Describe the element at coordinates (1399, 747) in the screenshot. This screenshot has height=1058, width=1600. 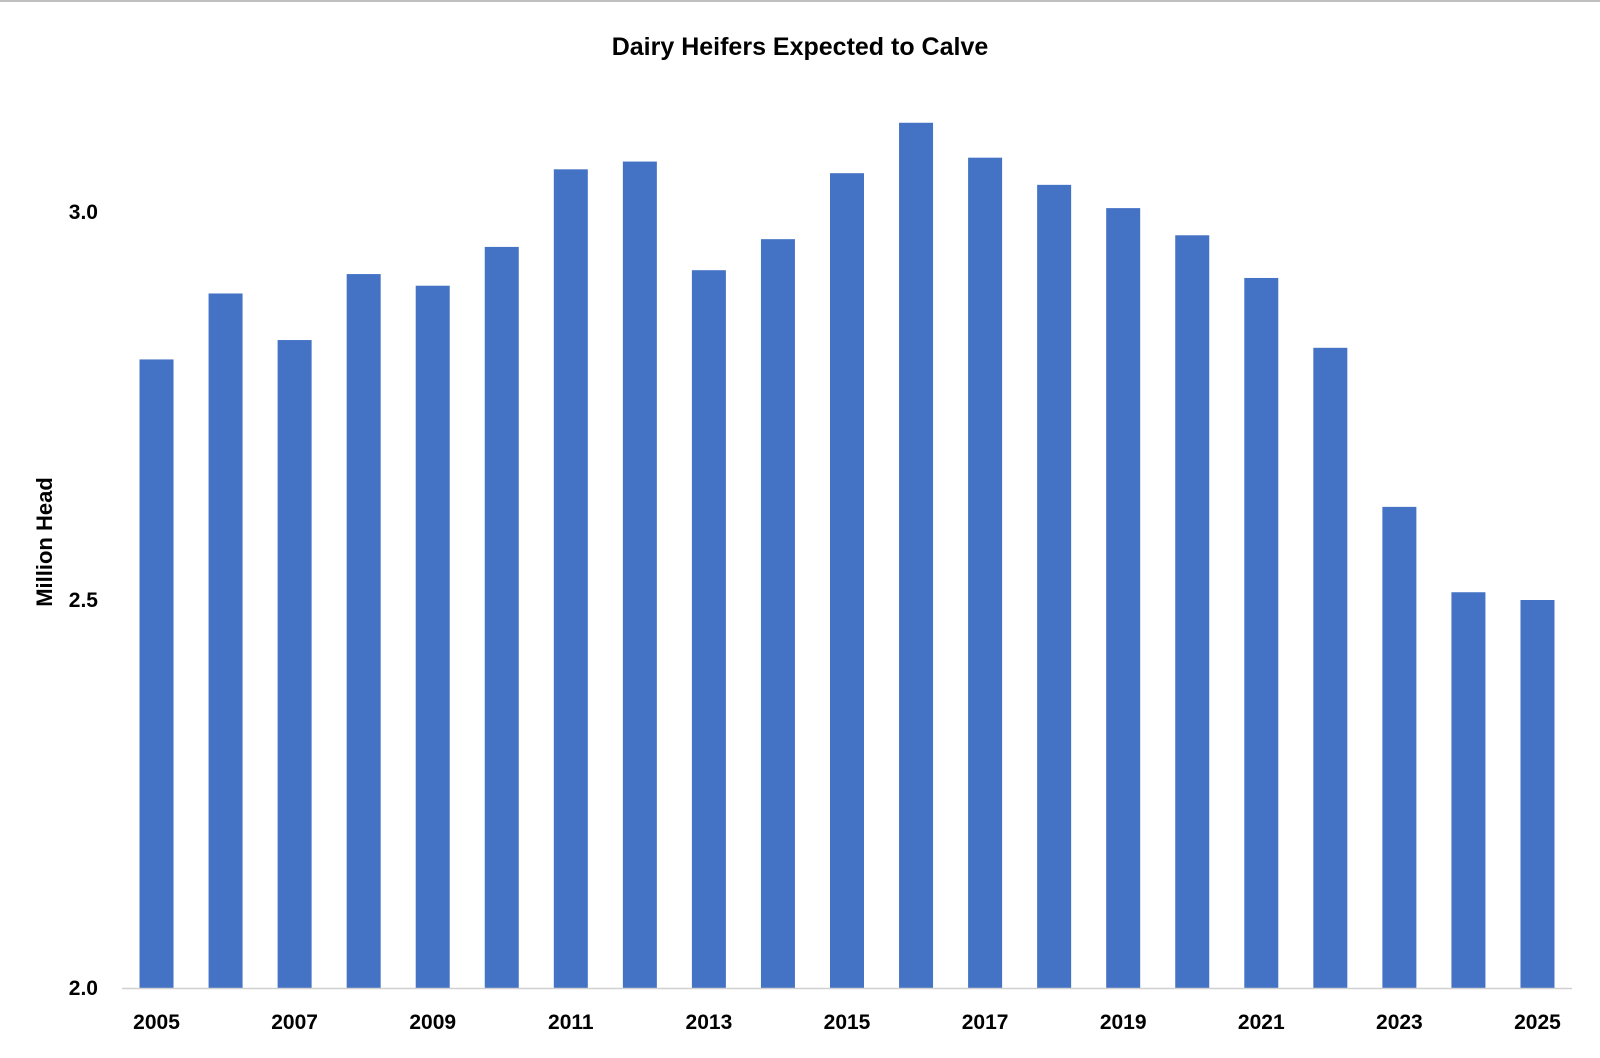
I see `bar-2023` at that location.